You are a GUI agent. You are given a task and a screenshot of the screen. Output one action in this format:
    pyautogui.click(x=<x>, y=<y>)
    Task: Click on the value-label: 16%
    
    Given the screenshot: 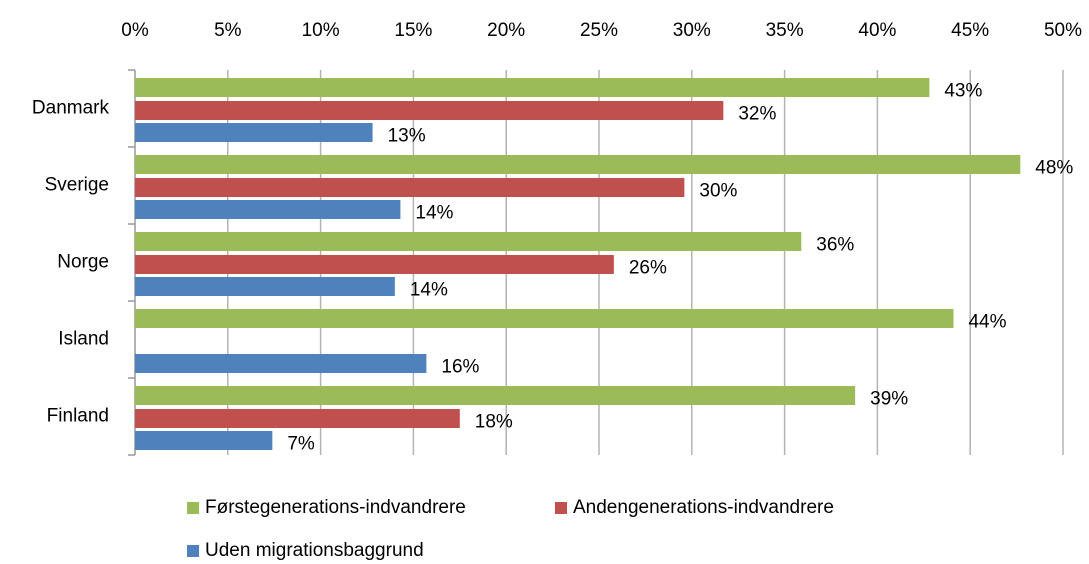 What is the action you would take?
    pyautogui.click(x=460, y=367)
    